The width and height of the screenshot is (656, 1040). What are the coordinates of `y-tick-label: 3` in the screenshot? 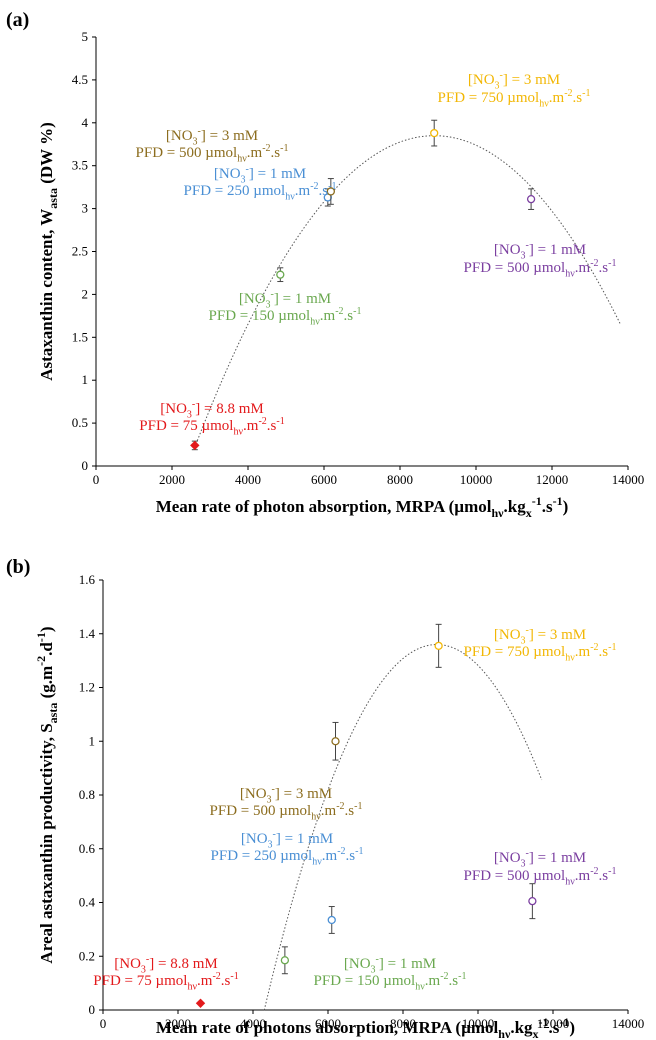 It's located at (85, 208).